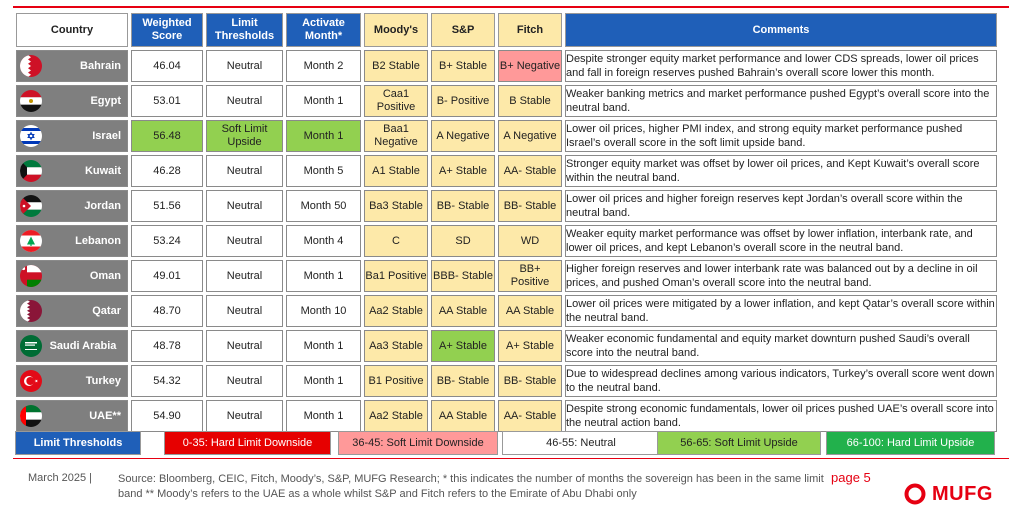  Describe the element at coordinates (511, 7) in the screenshot. I see `top-divider` at that location.